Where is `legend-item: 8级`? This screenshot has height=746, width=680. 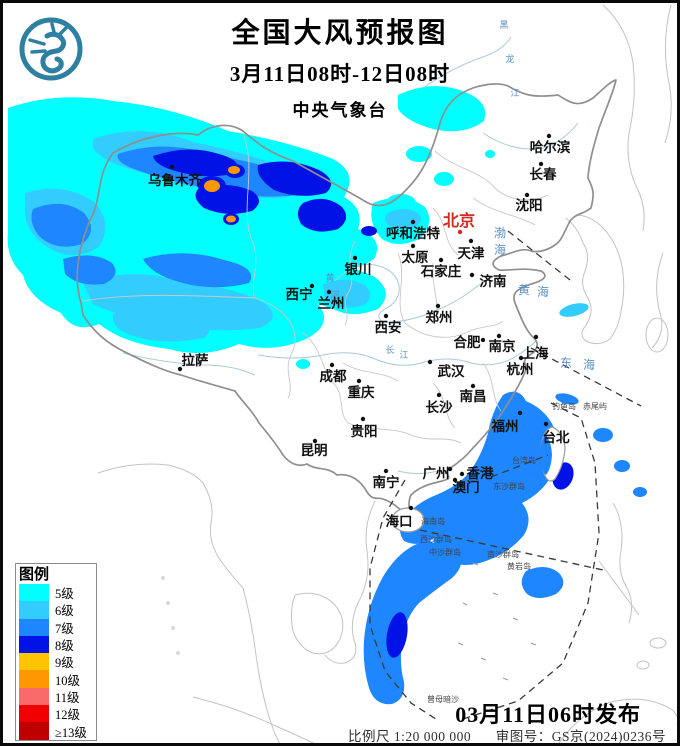 legend-item: 8级 is located at coordinates (57, 644).